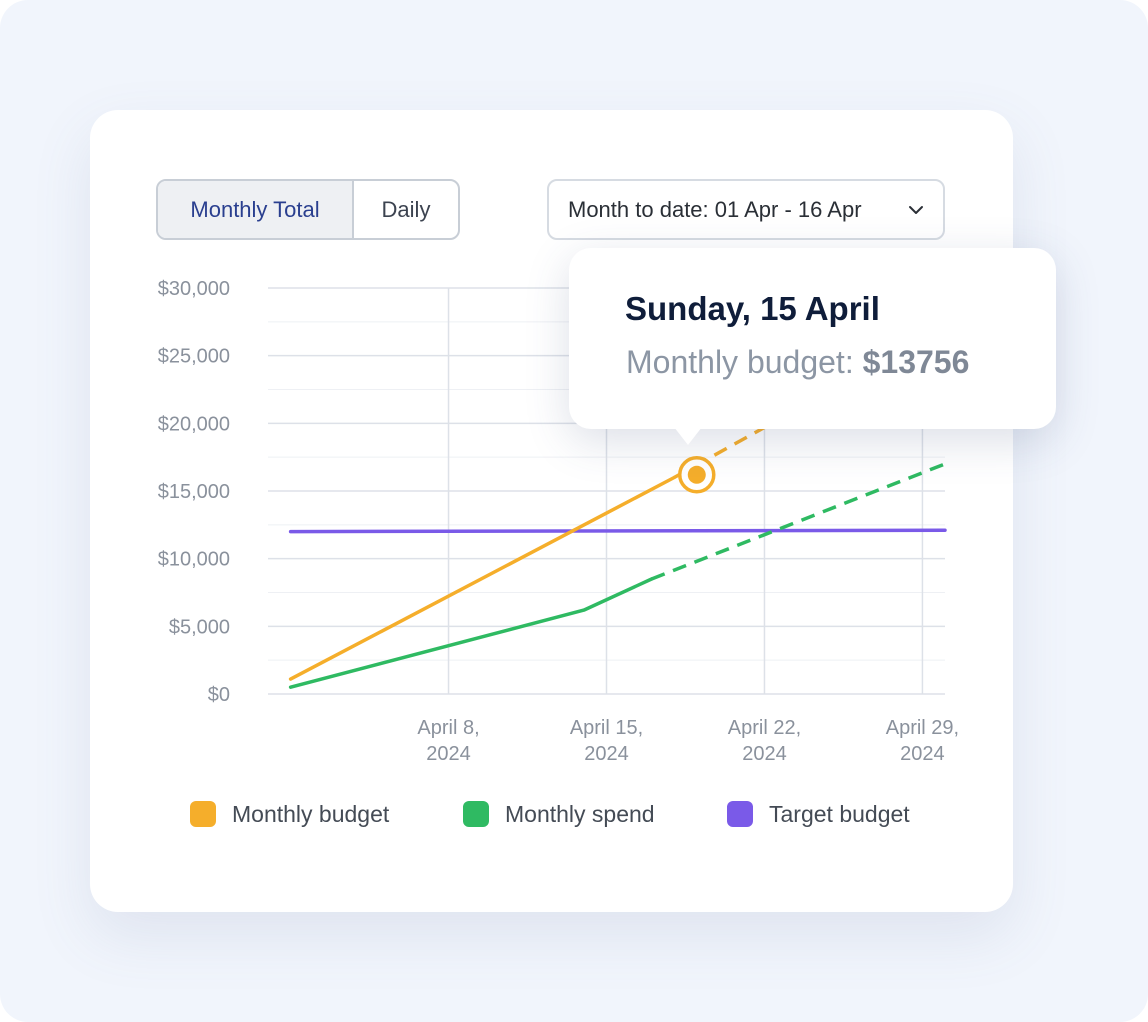  I want to click on monthly-budget-projected-line, so click(719, 452).